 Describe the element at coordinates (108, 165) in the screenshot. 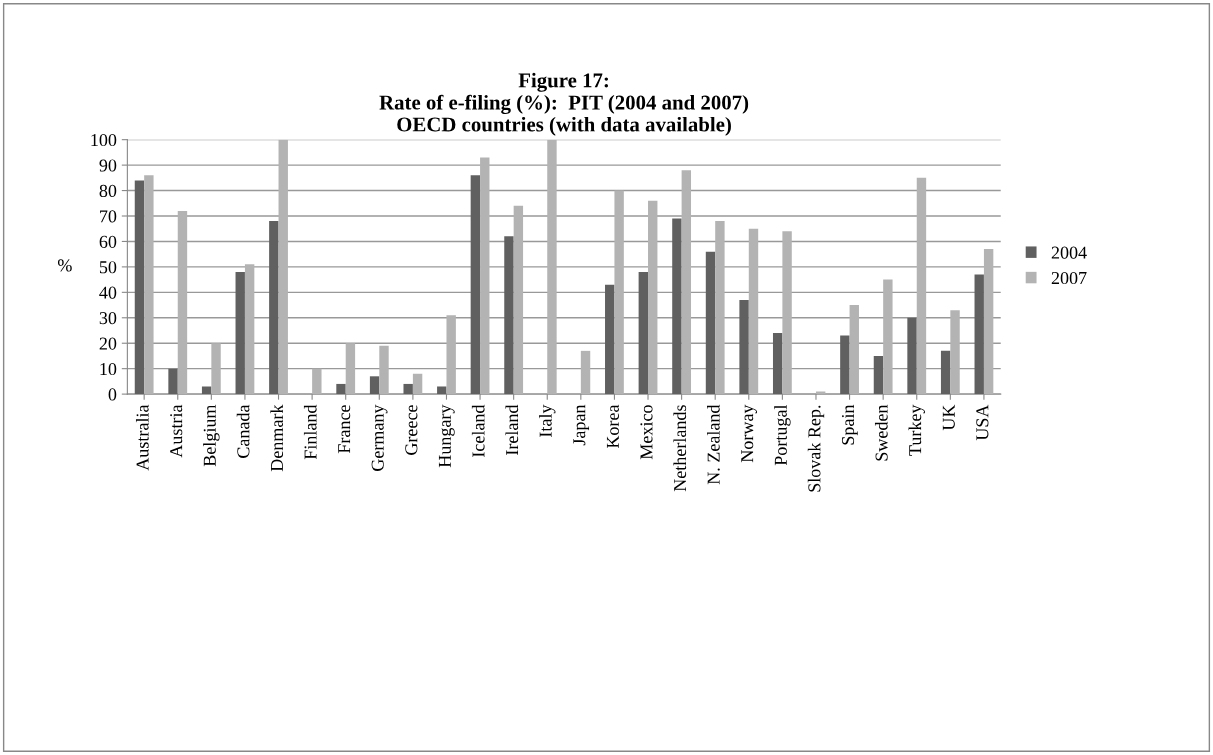

I see `y-tick-label: 90` at that location.